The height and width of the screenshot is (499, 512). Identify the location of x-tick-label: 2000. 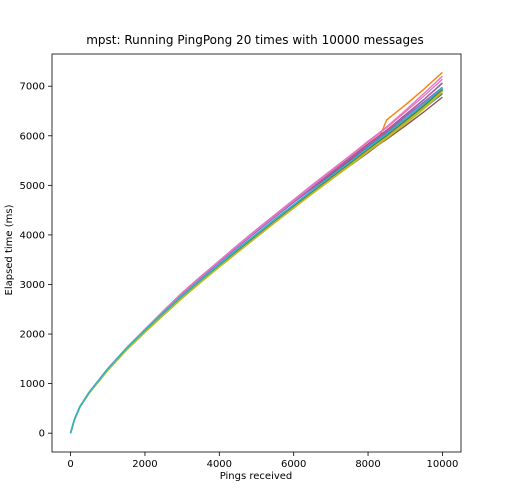
(144, 464).